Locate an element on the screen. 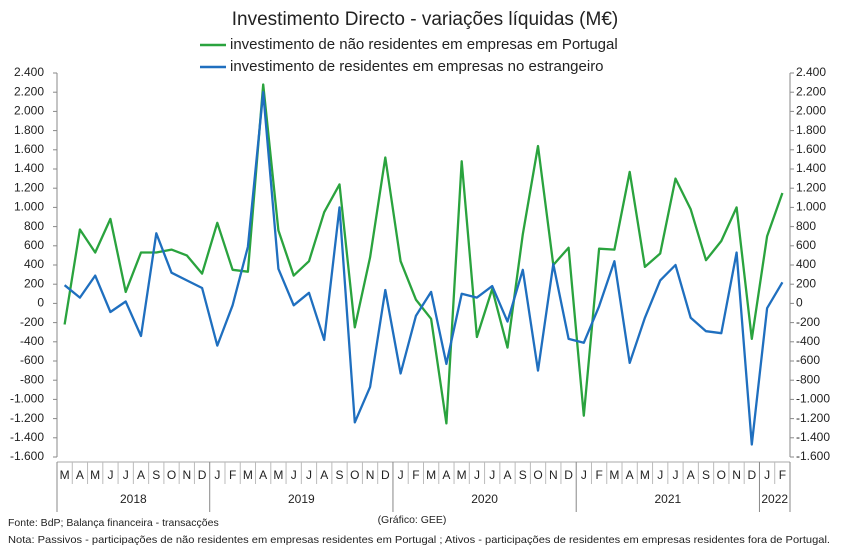 Image resolution: width=850 pixels, height=554 pixels. credit: (Gráfico: GEE) is located at coordinates (412, 520).